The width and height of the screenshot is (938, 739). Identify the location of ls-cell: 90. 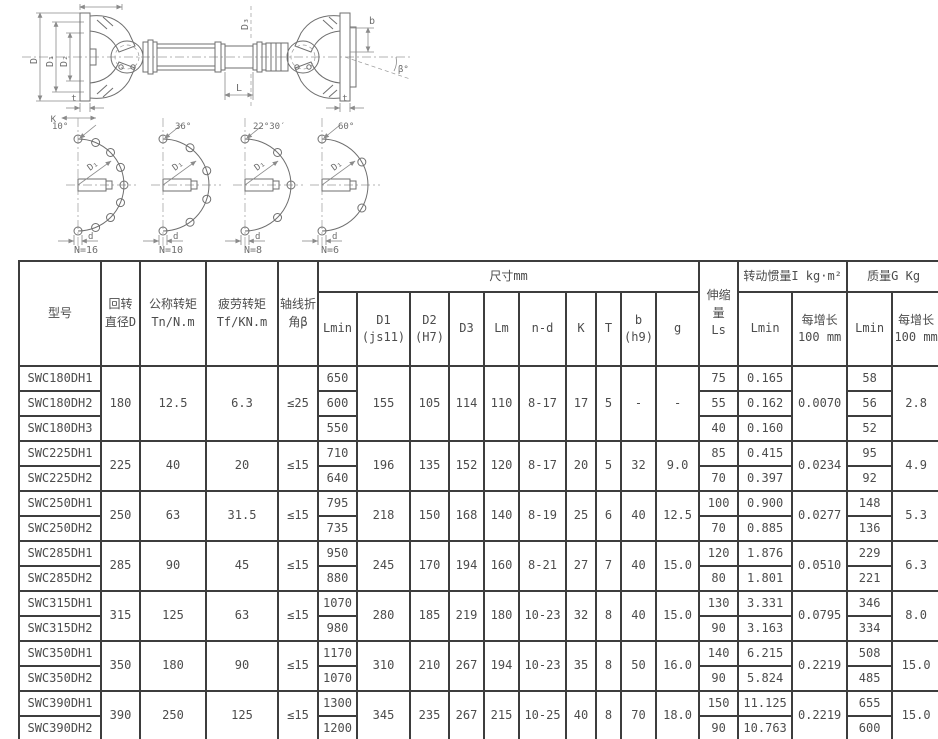
(719, 628).